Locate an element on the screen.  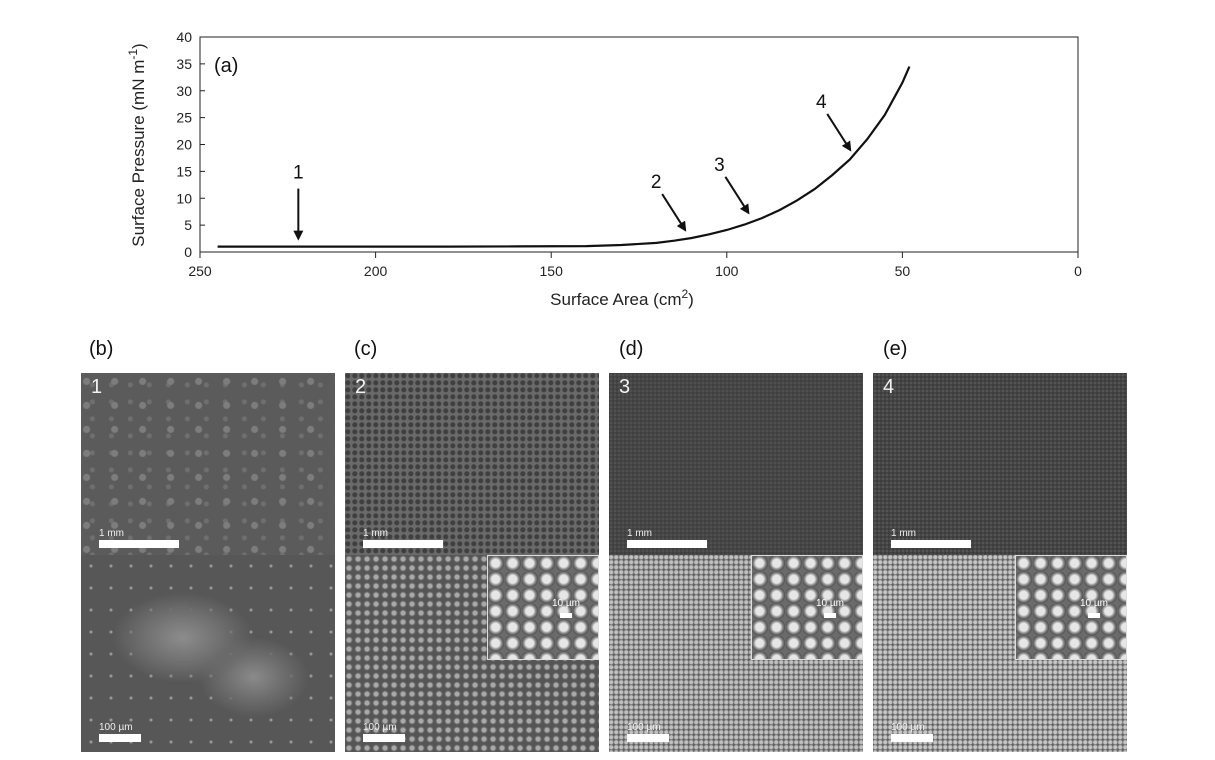
y-tick-label: 30 is located at coordinates (184, 91).